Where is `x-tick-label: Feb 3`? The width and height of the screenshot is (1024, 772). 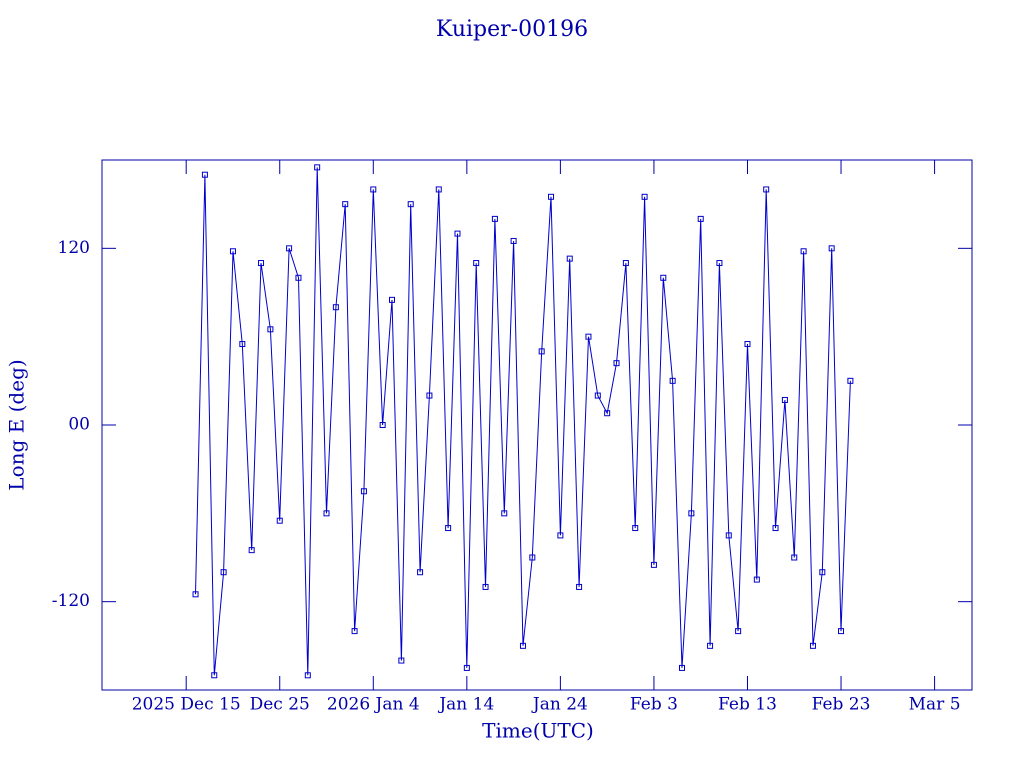
x-tick-label: Feb 3 is located at coordinates (654, 705).